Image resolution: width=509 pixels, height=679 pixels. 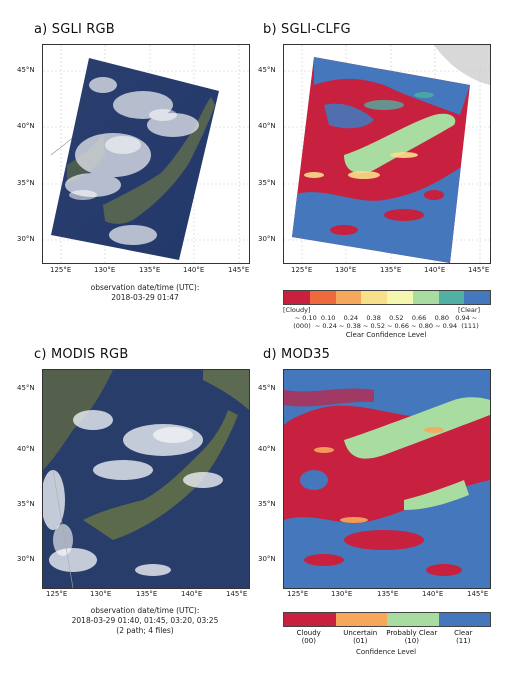 What do you see at coordinates (479, 270) in the screenshot?
I see `lon-tick-b-4: 145°E` at bounding box center [479, 270].